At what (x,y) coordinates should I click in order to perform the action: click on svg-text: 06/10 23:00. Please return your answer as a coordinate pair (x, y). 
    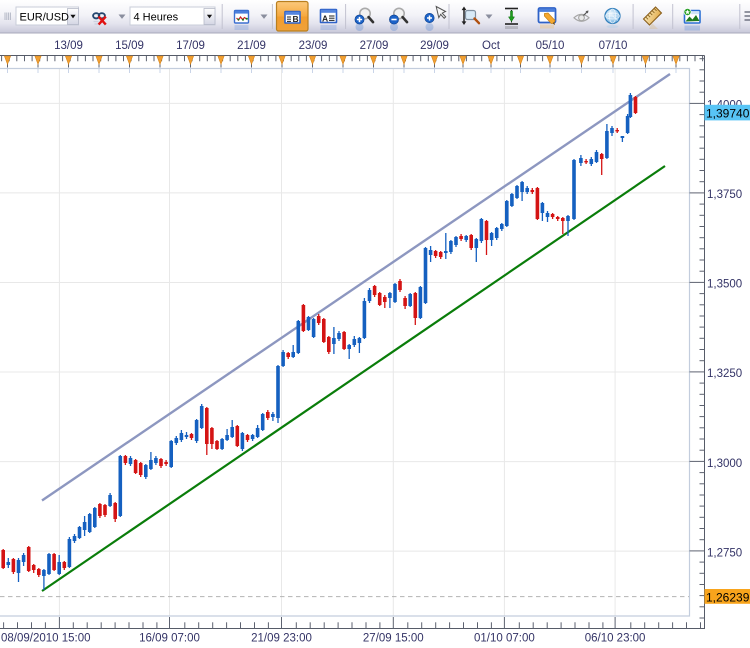
    Looking at the image, I should click on (615, 639).